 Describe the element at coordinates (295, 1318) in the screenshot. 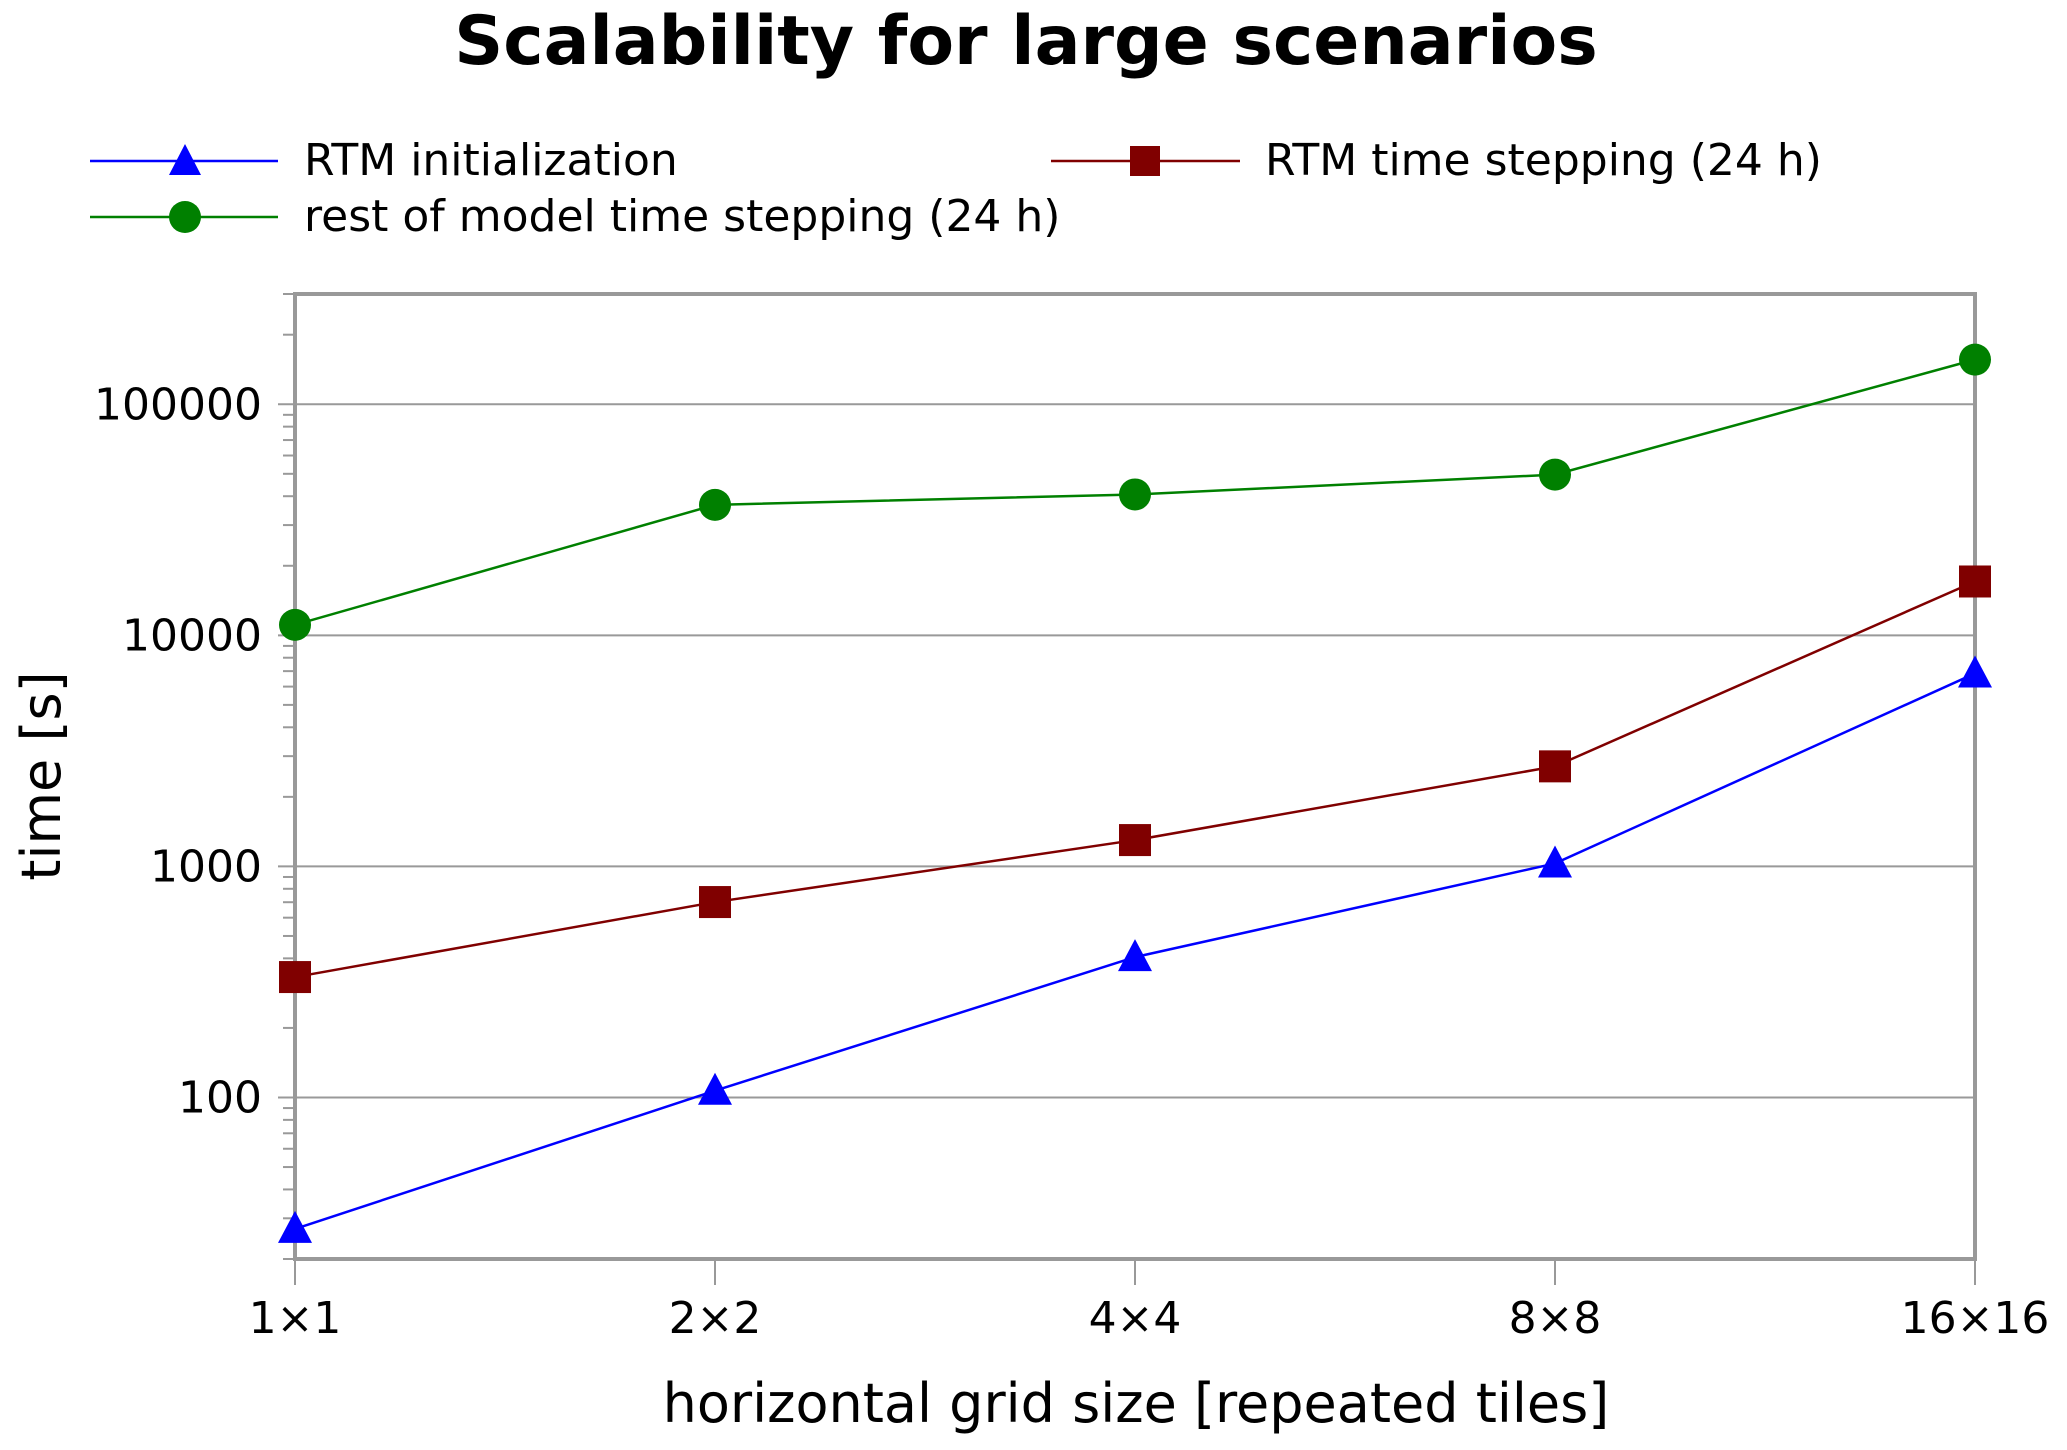

I see `x-tick-label: 1×1` at that location.